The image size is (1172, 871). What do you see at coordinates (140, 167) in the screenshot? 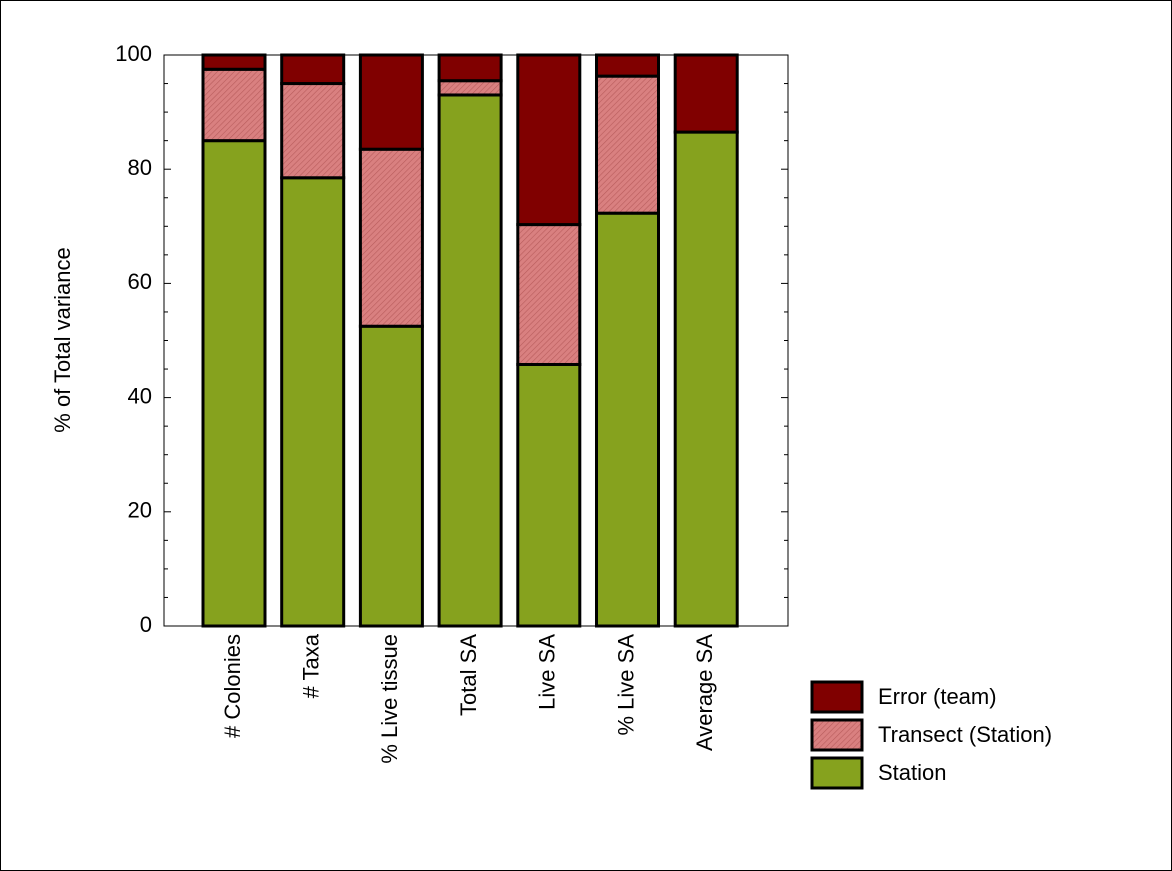
I see `y-tick-label: 80` at bounding box center [140, 167].